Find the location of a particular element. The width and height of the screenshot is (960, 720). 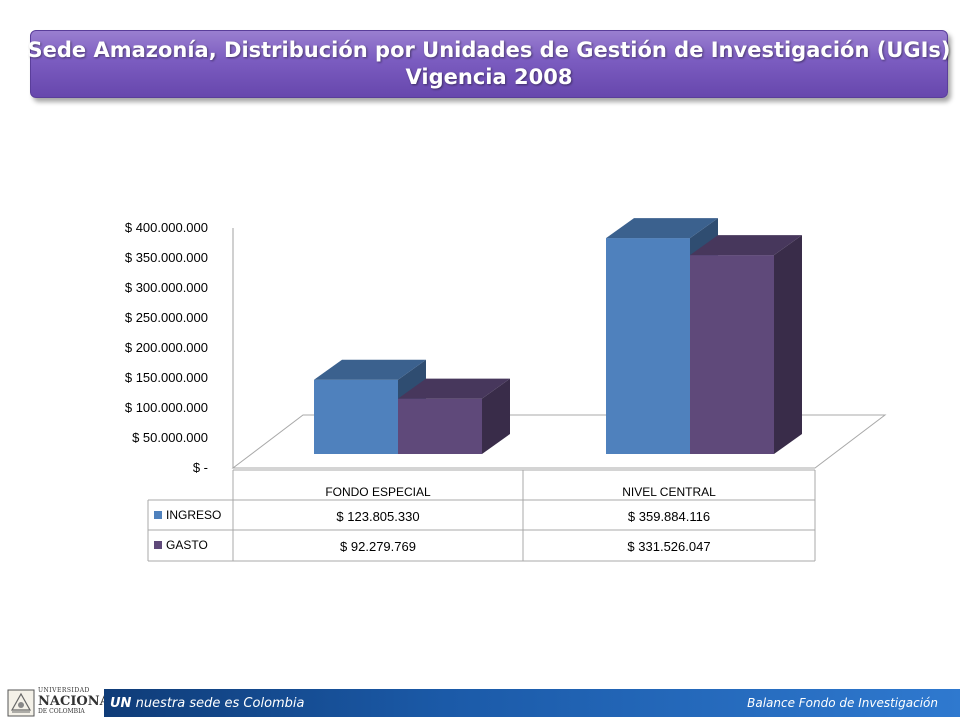

data-label: $ 92.279.769 is located at coordinates (378, 546).